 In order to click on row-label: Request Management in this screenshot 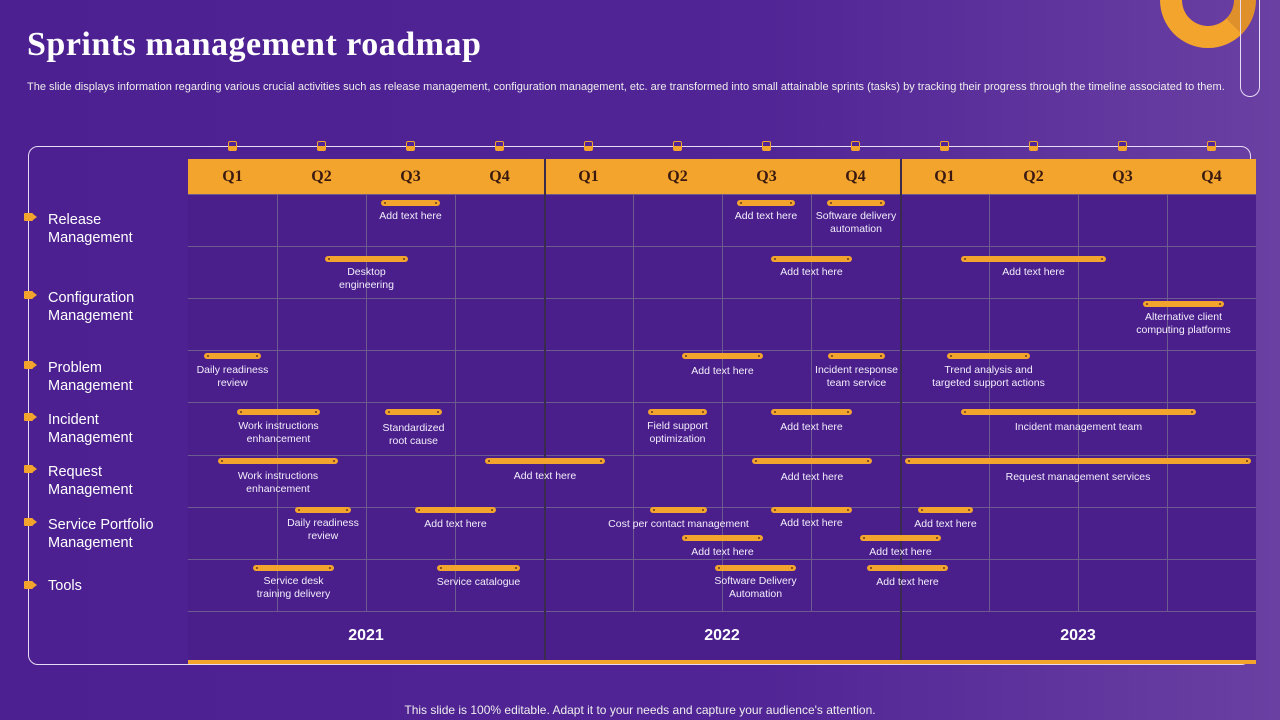, I will do `click(90, 481)`.